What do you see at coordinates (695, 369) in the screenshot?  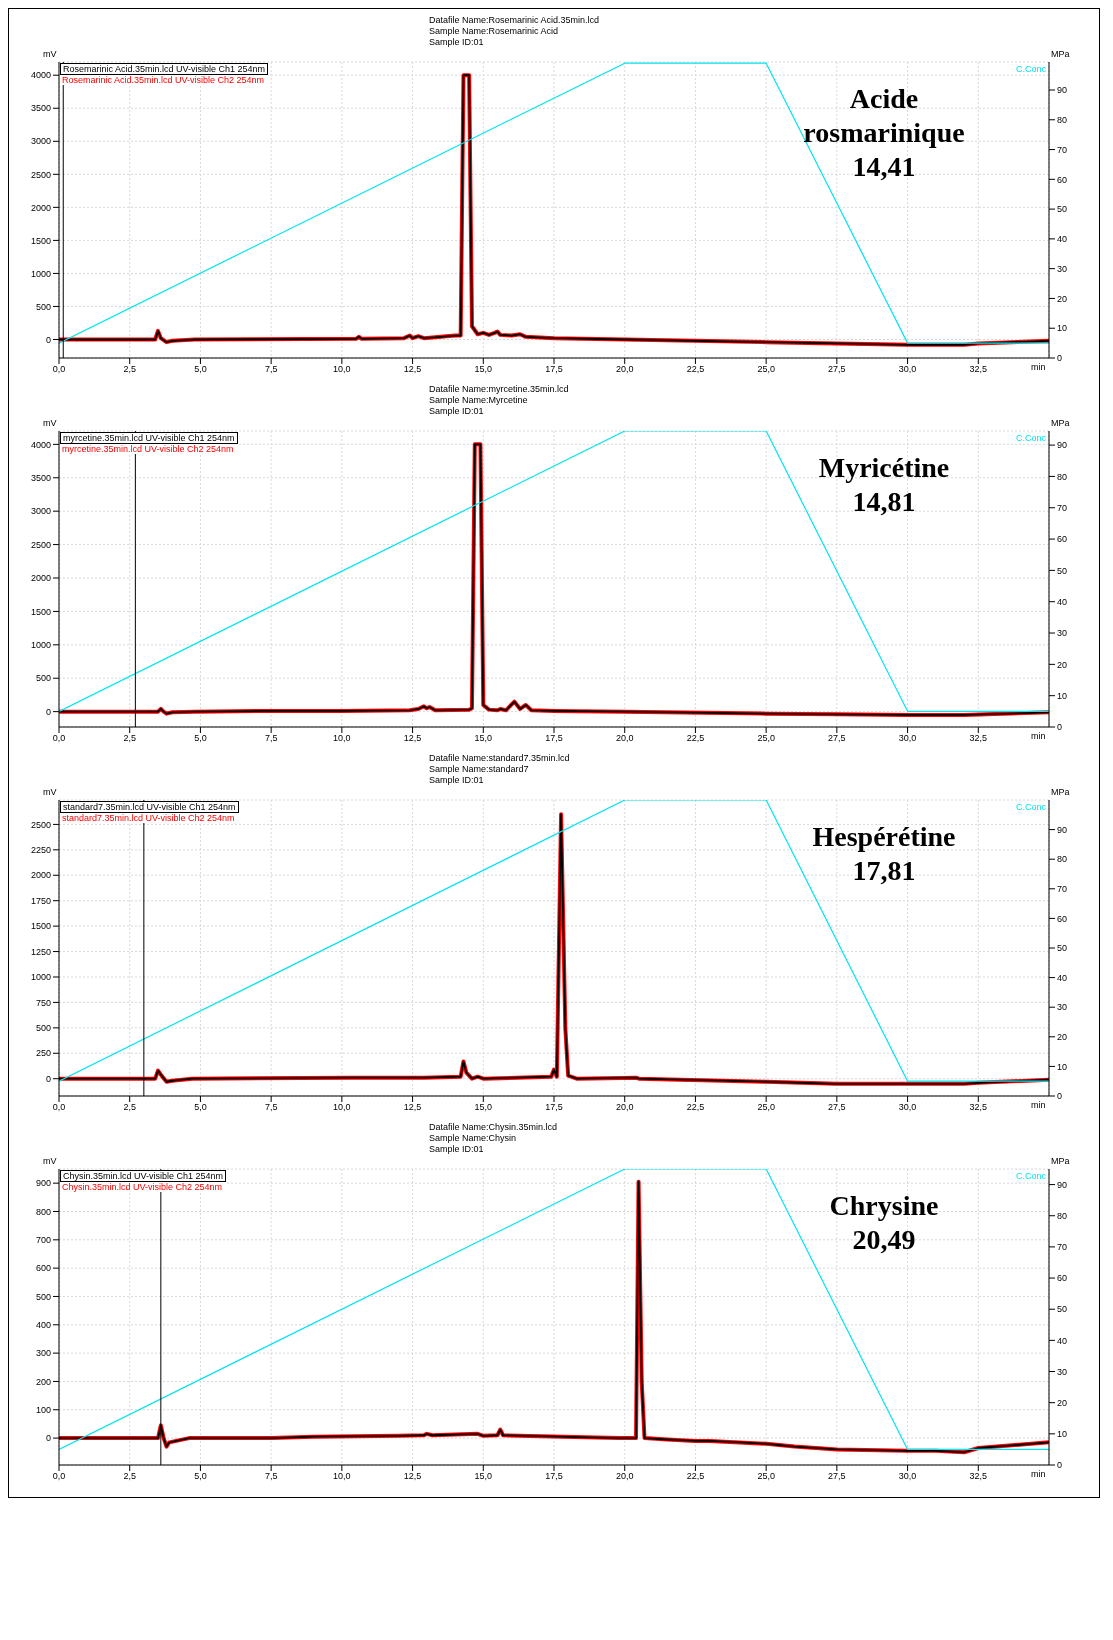 I see `x-tick-label: 22,5` at bounding box center [695, 369].